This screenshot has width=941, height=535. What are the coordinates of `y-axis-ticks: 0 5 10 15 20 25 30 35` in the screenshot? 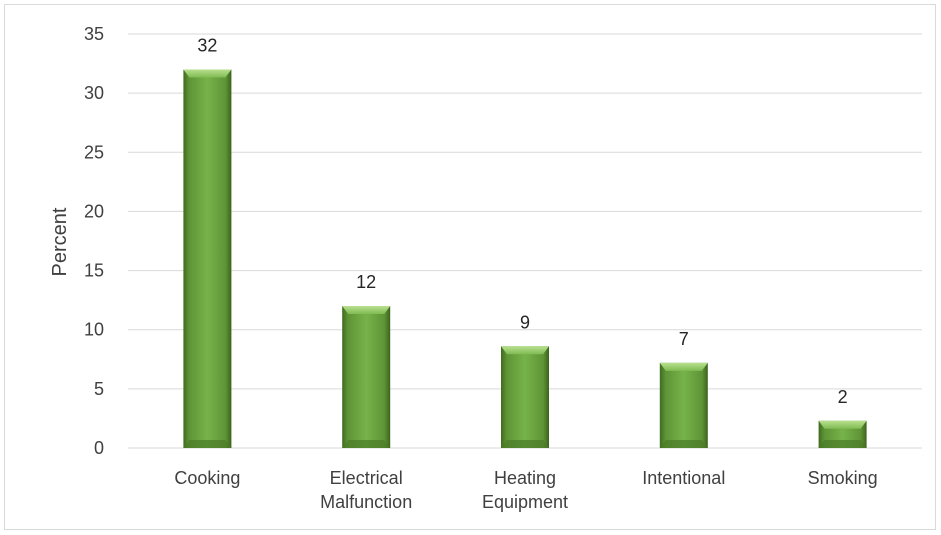 It's located at (94, 241).